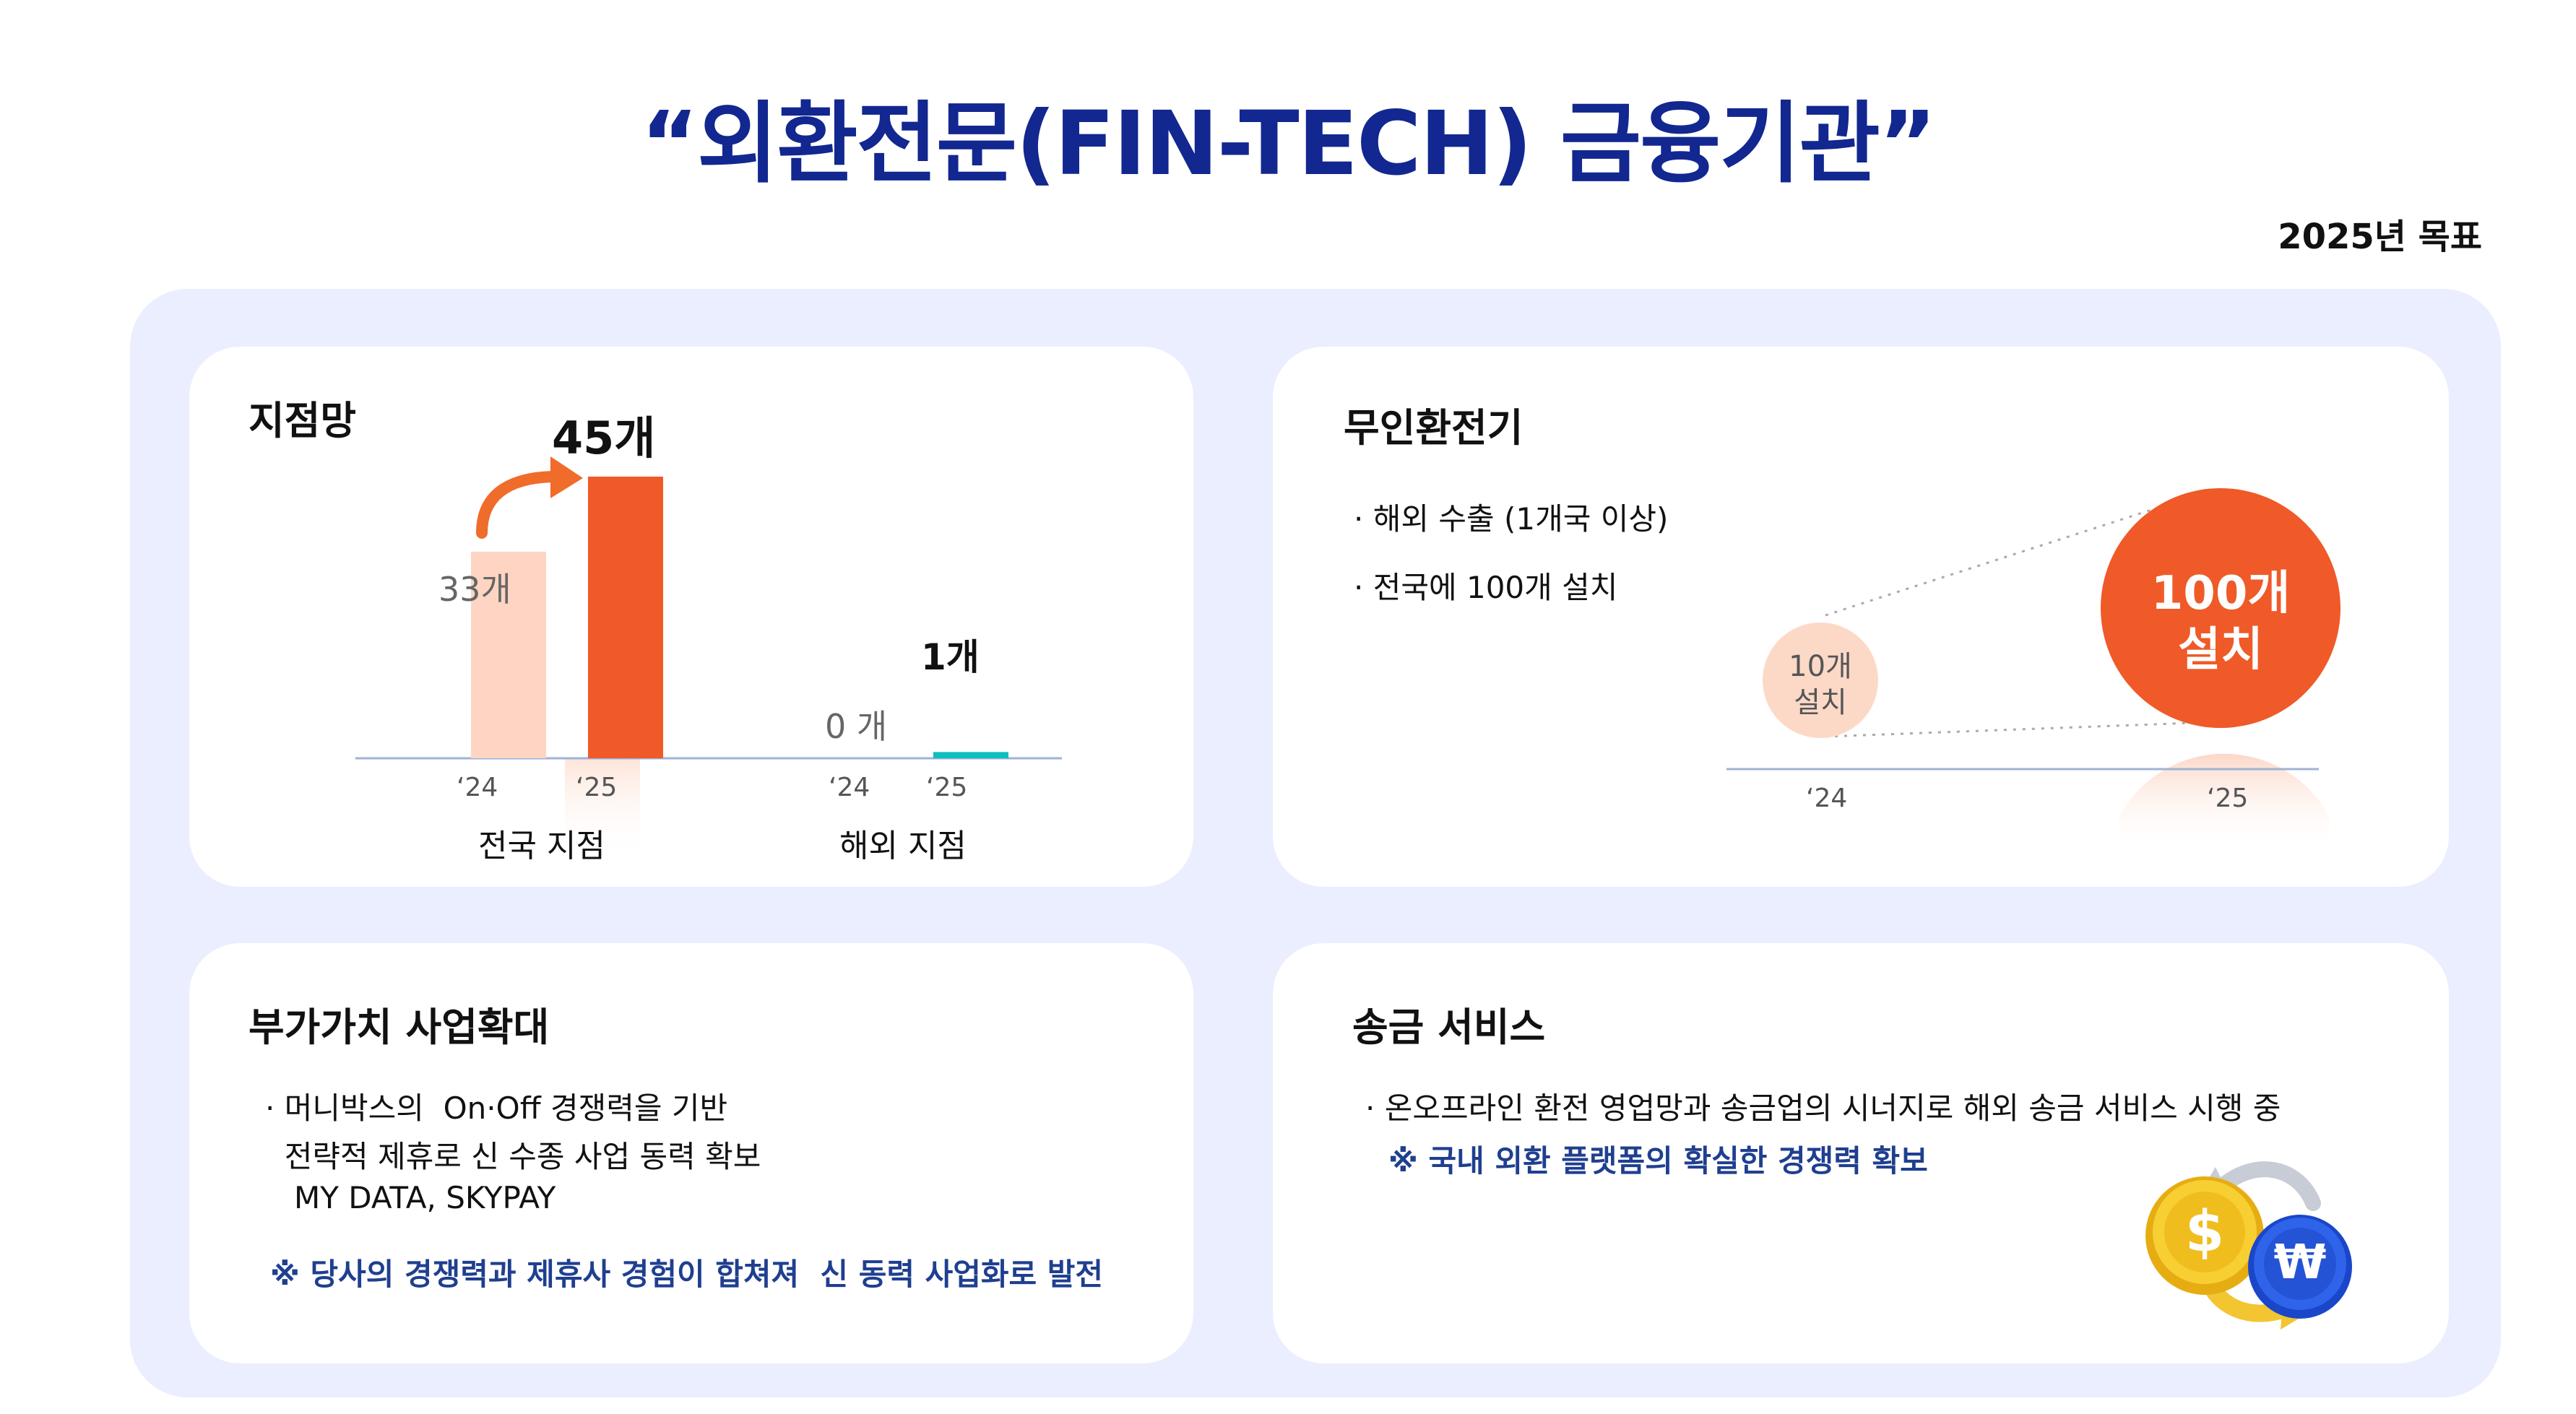 The width and height of the screenshot is (2576, 1414). What do you see at coordinates (1827, 798) in the screenshot?
I see `kiosk-year-24: ‘24` at bounding box center [1827, 798].